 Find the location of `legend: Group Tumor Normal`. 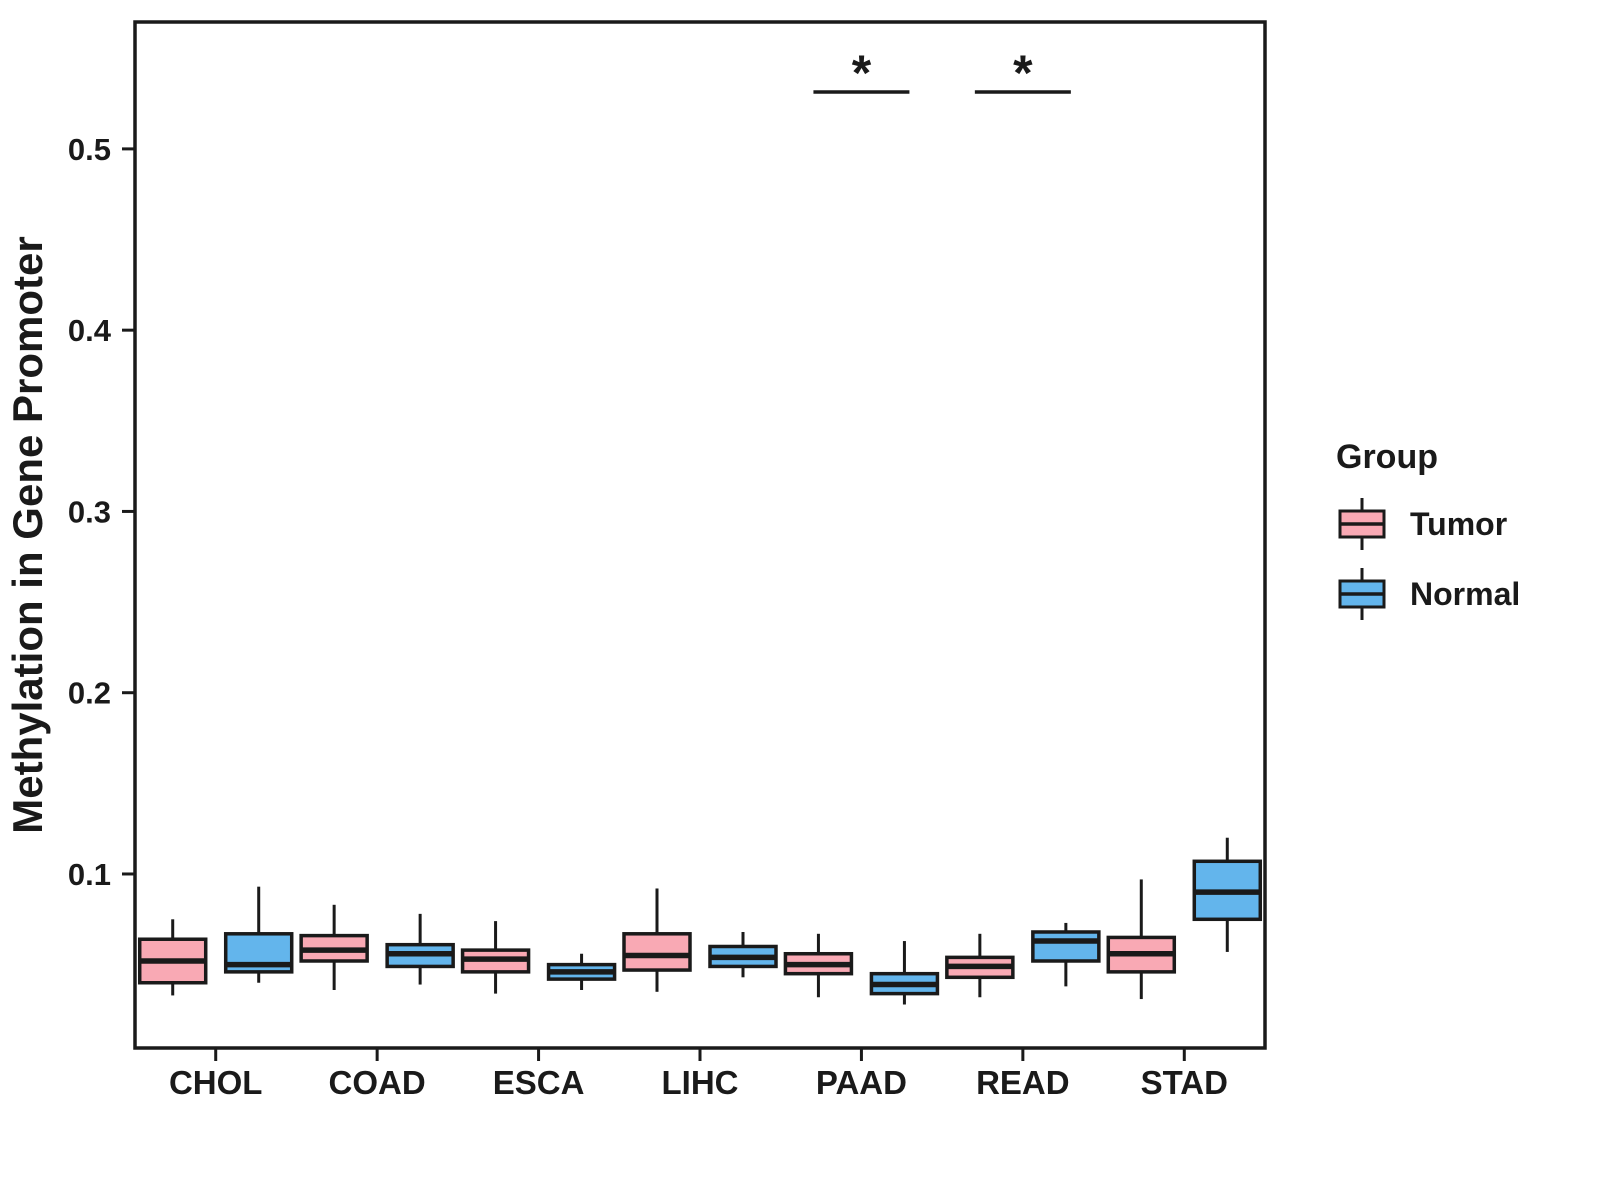

legend: Group Tumor Normal is located at coordinates (1428, 536).